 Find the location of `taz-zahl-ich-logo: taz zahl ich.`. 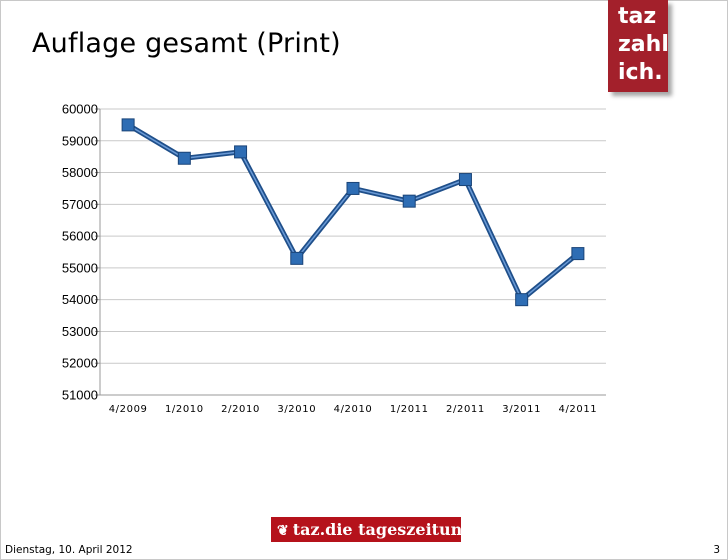

taz-zahl-ich-logo: taz zahl ich. is located at coordinates (638, 46).